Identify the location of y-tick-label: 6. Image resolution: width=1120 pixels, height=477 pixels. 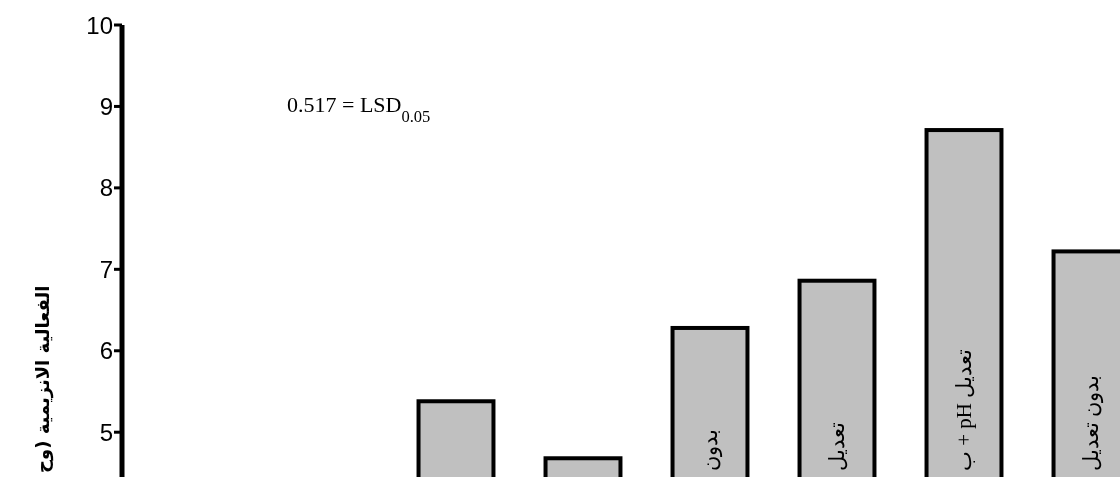
(106, 351).